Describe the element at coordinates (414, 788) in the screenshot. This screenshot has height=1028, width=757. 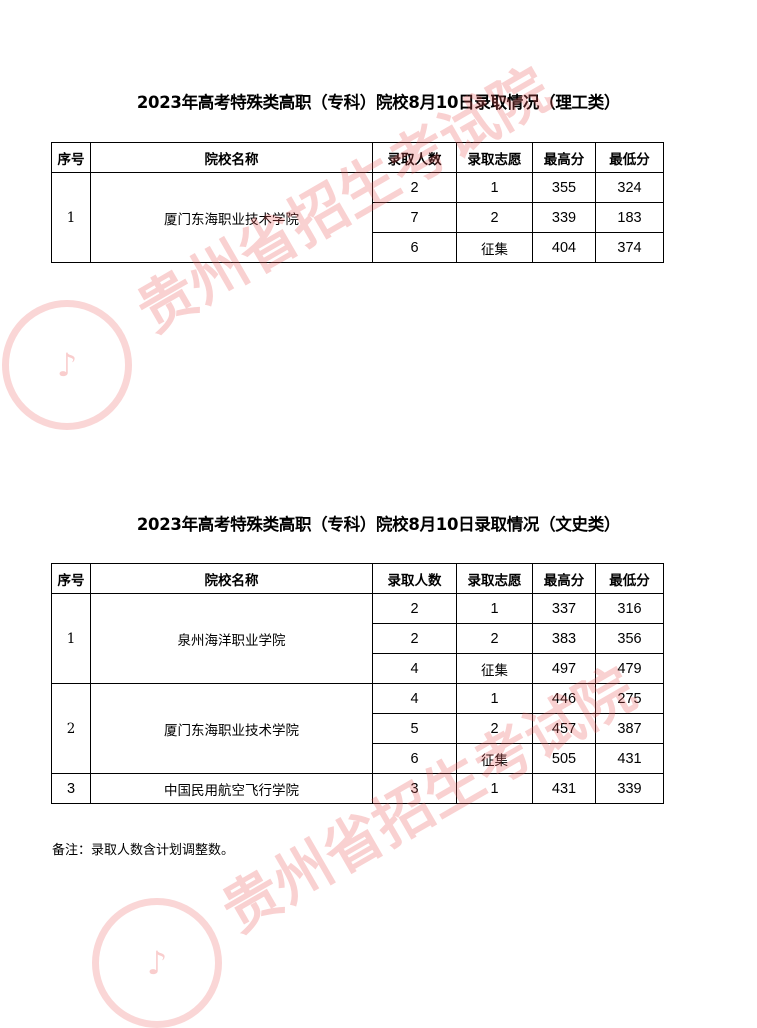
I see `cell-admitted: 3` at that location.